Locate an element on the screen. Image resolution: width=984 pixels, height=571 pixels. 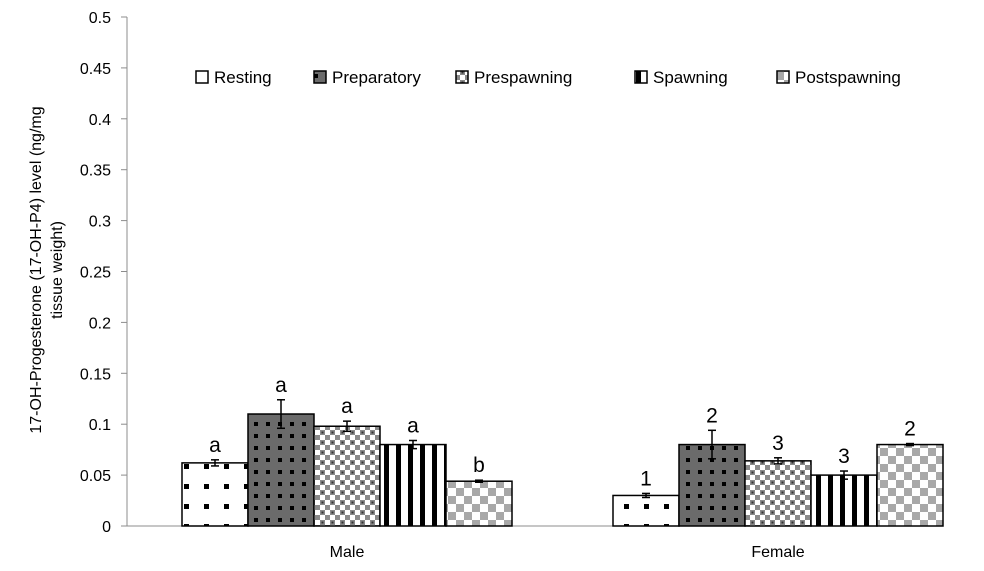
x-category-label: Male is located at coordinates (347, 552).